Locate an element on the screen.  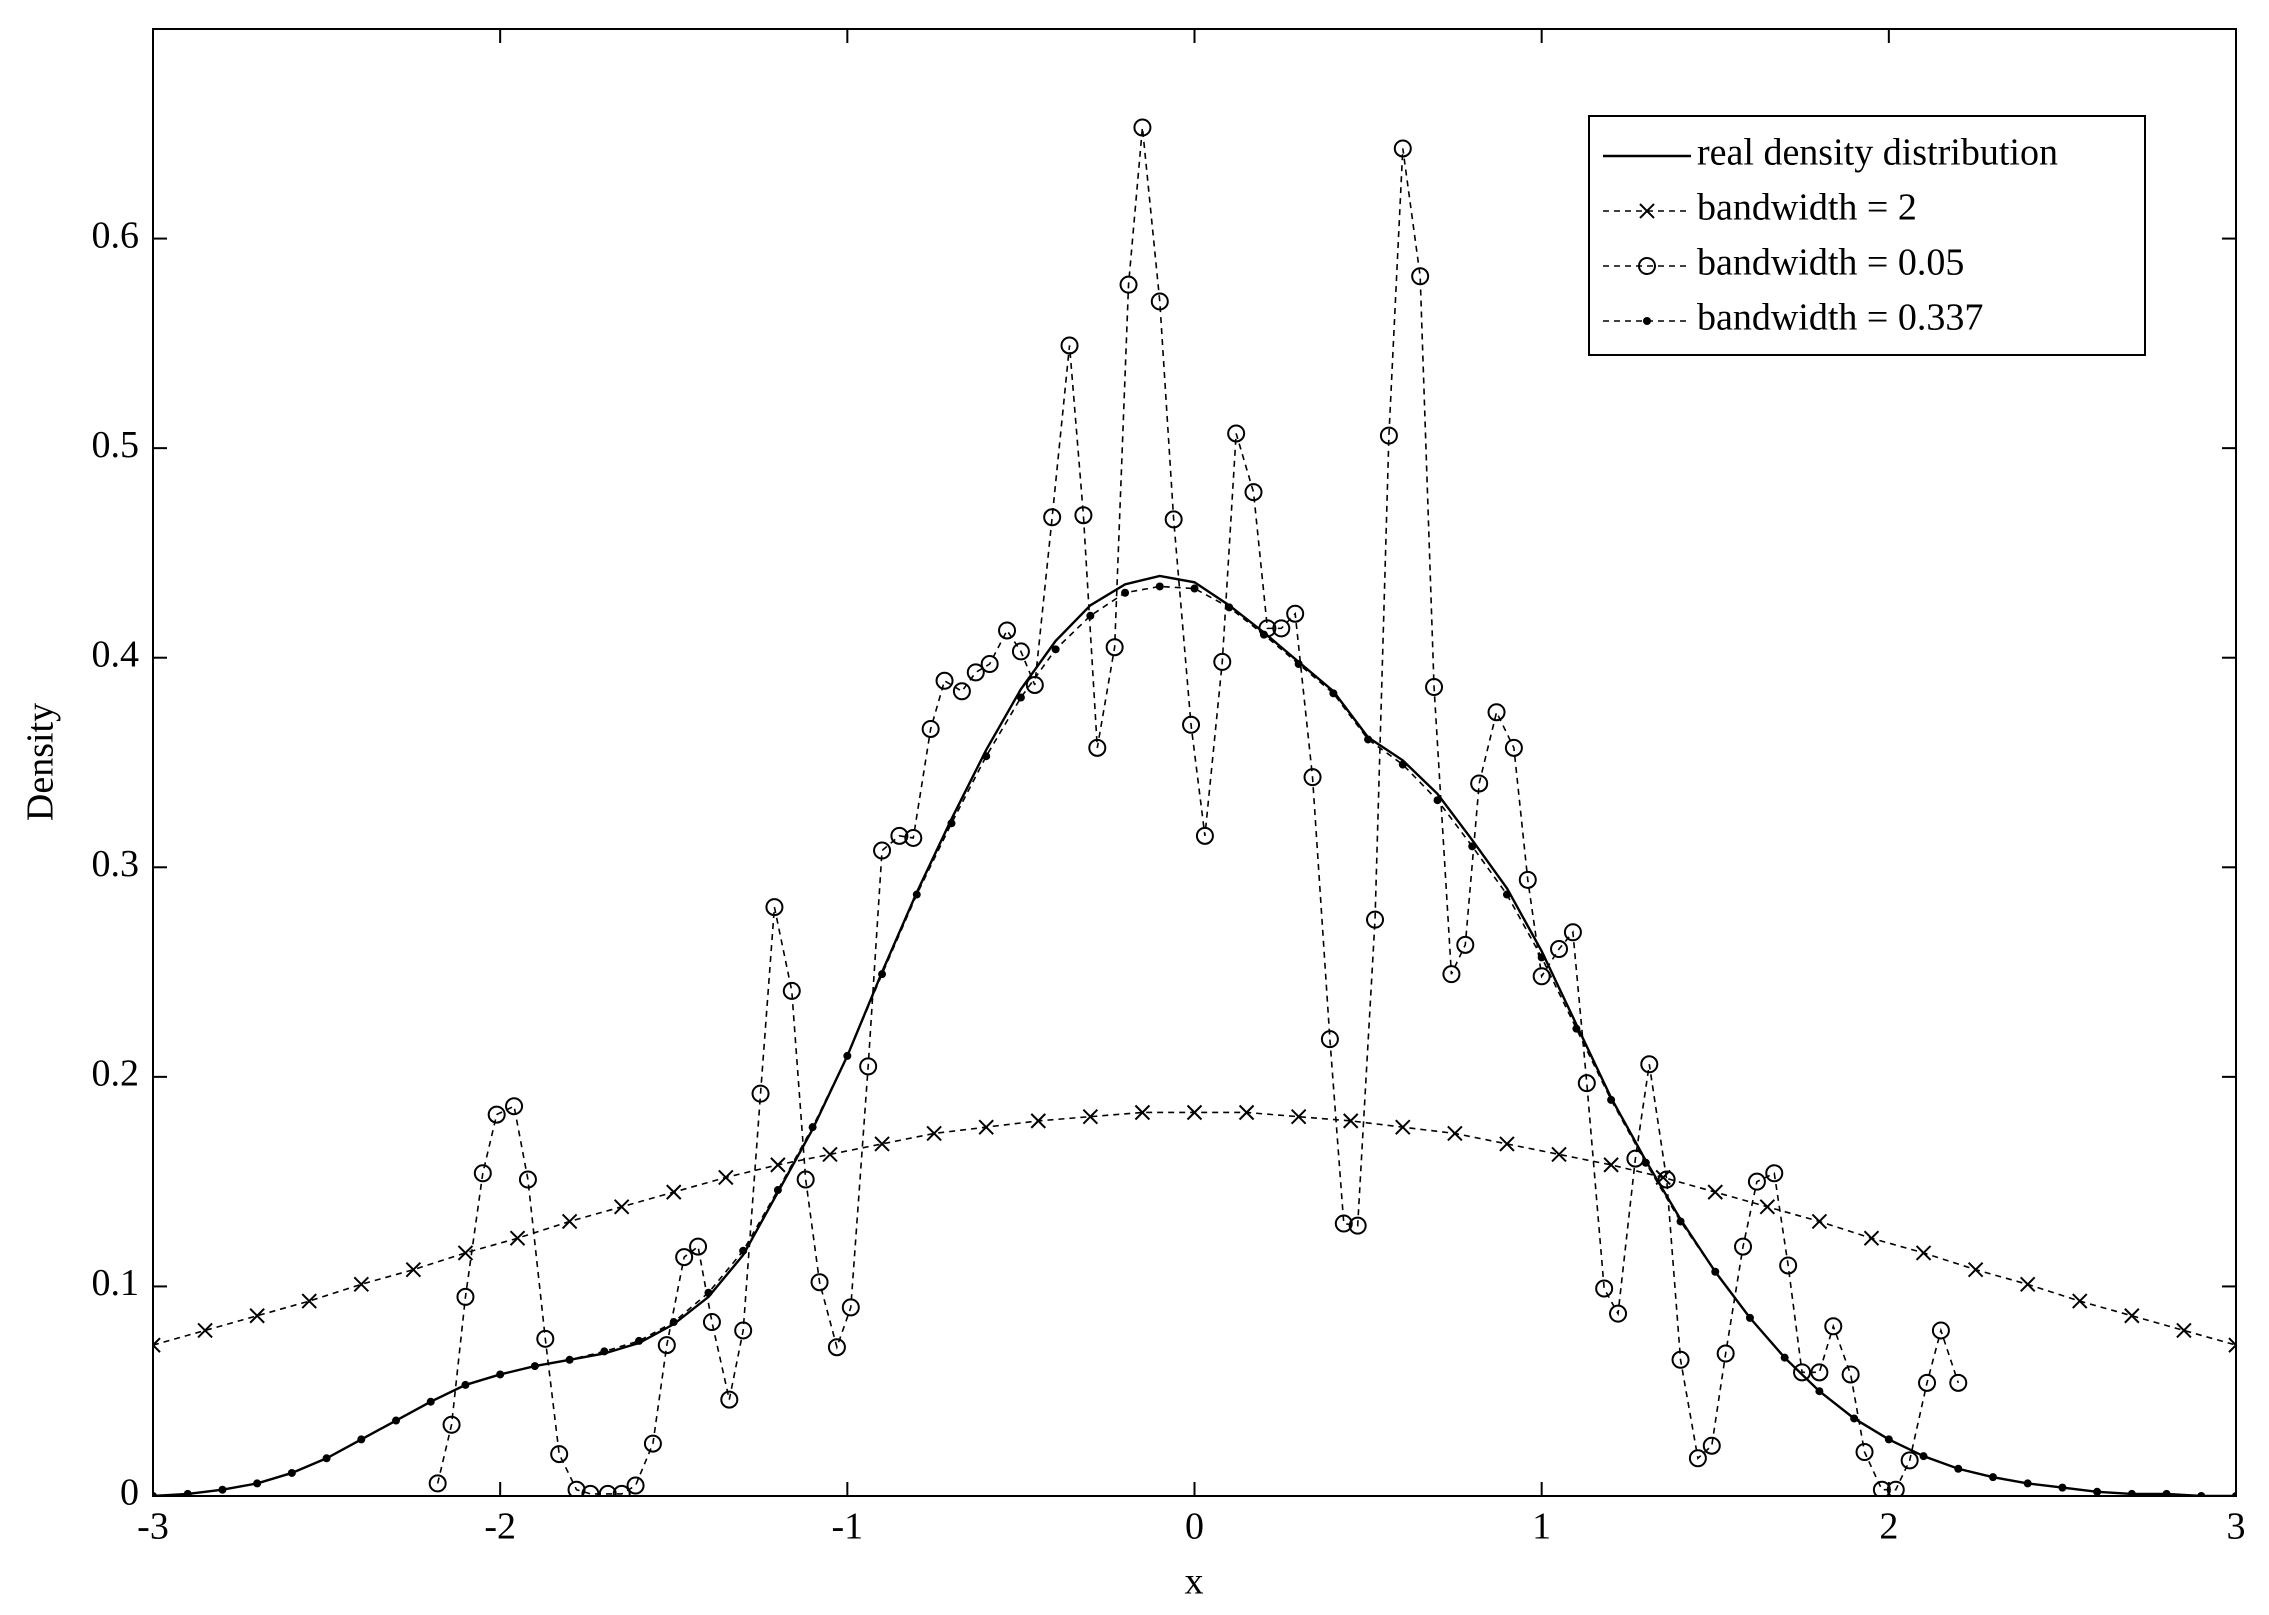
y-tick-label: 0.2 is located at coordinates (116, 1074).